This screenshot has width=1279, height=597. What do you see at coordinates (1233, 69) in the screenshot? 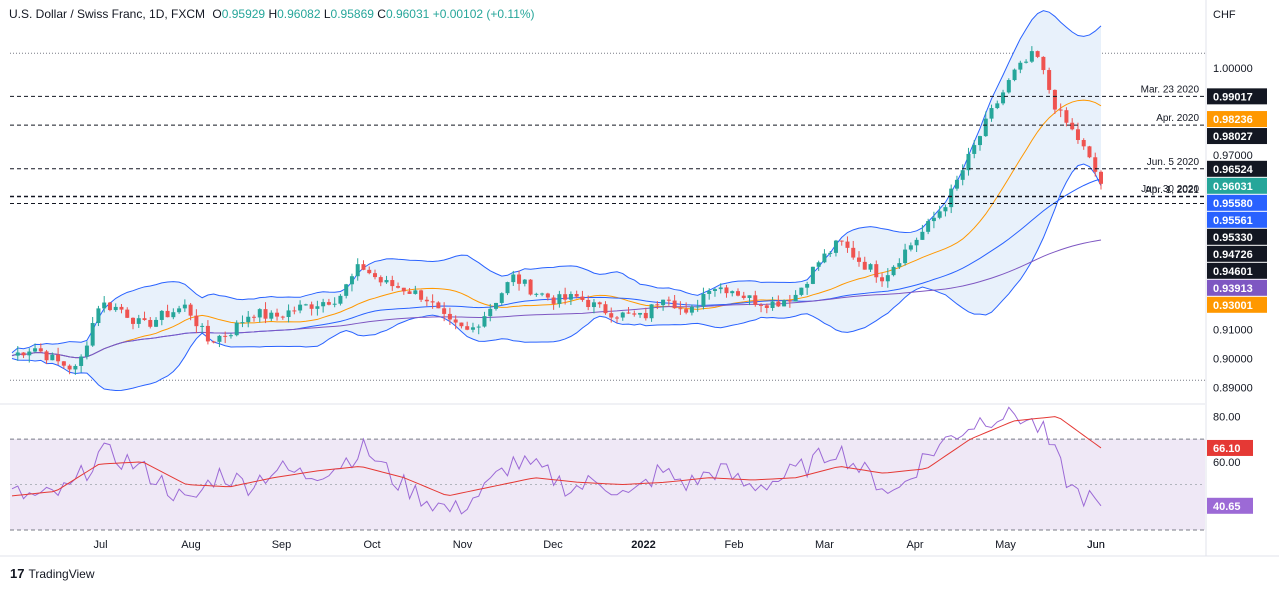
I see `price-tick-label: 1.00000` at bounding box center [1233, 69].